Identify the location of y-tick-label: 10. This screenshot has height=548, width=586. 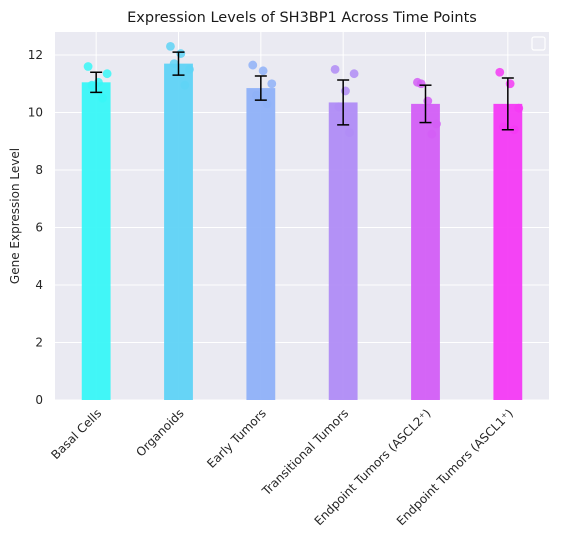
(35, 113).